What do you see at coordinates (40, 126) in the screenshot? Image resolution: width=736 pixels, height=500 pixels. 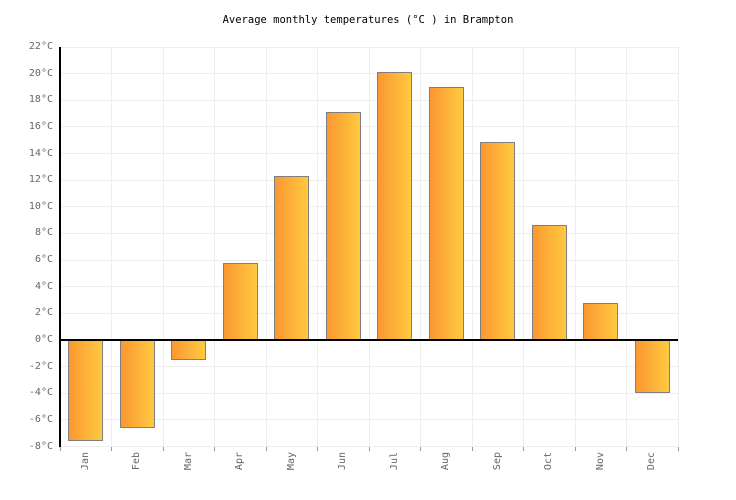 I see `y-axis-tick-label: 16°C` at bounding box center [40, 126].